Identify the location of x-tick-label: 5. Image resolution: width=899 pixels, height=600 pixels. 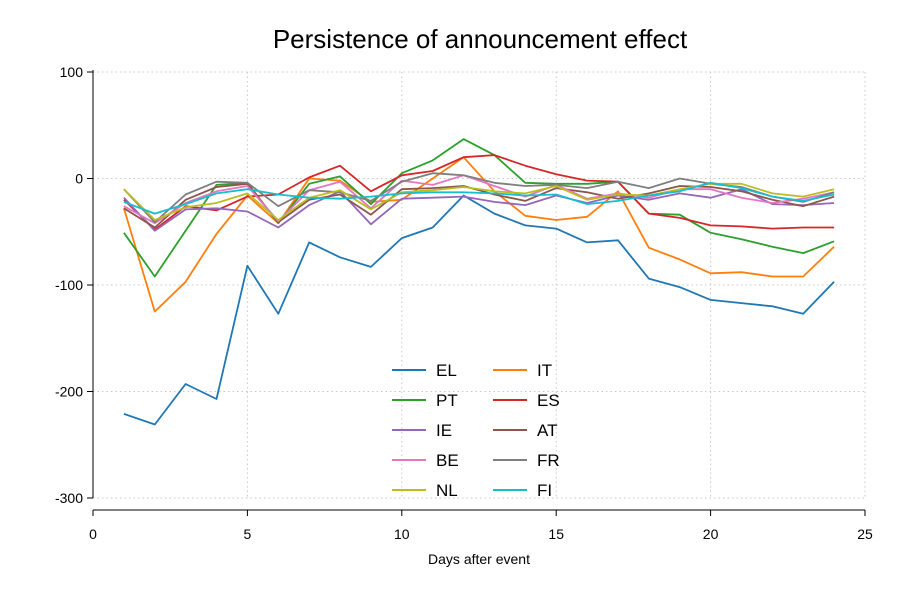
(248, 534).